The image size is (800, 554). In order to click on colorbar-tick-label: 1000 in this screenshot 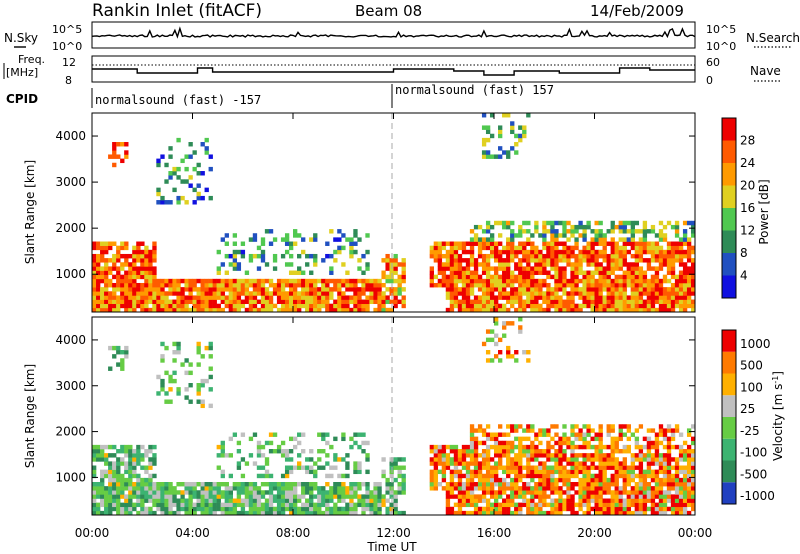, I will do `click(755, 344)`.